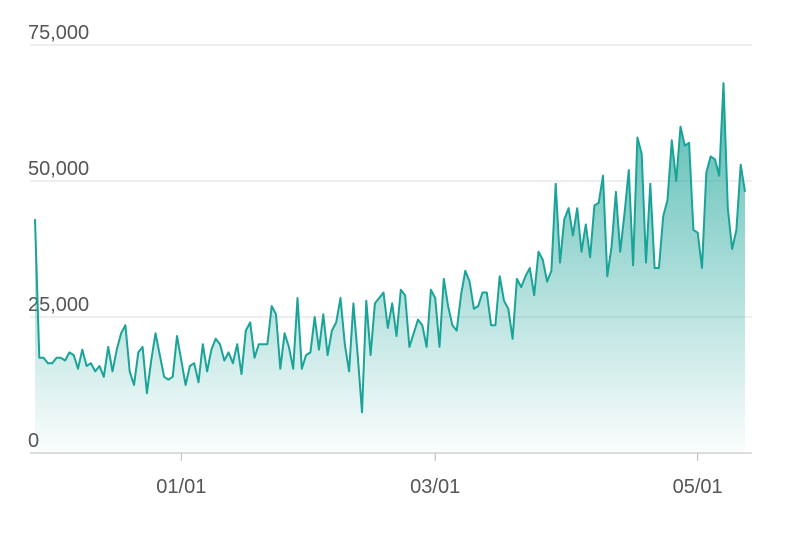 Image resolution: width=796 pixels, height=536 pixels. I want to click on y-tick-label: 75,000, so click(58, 33).